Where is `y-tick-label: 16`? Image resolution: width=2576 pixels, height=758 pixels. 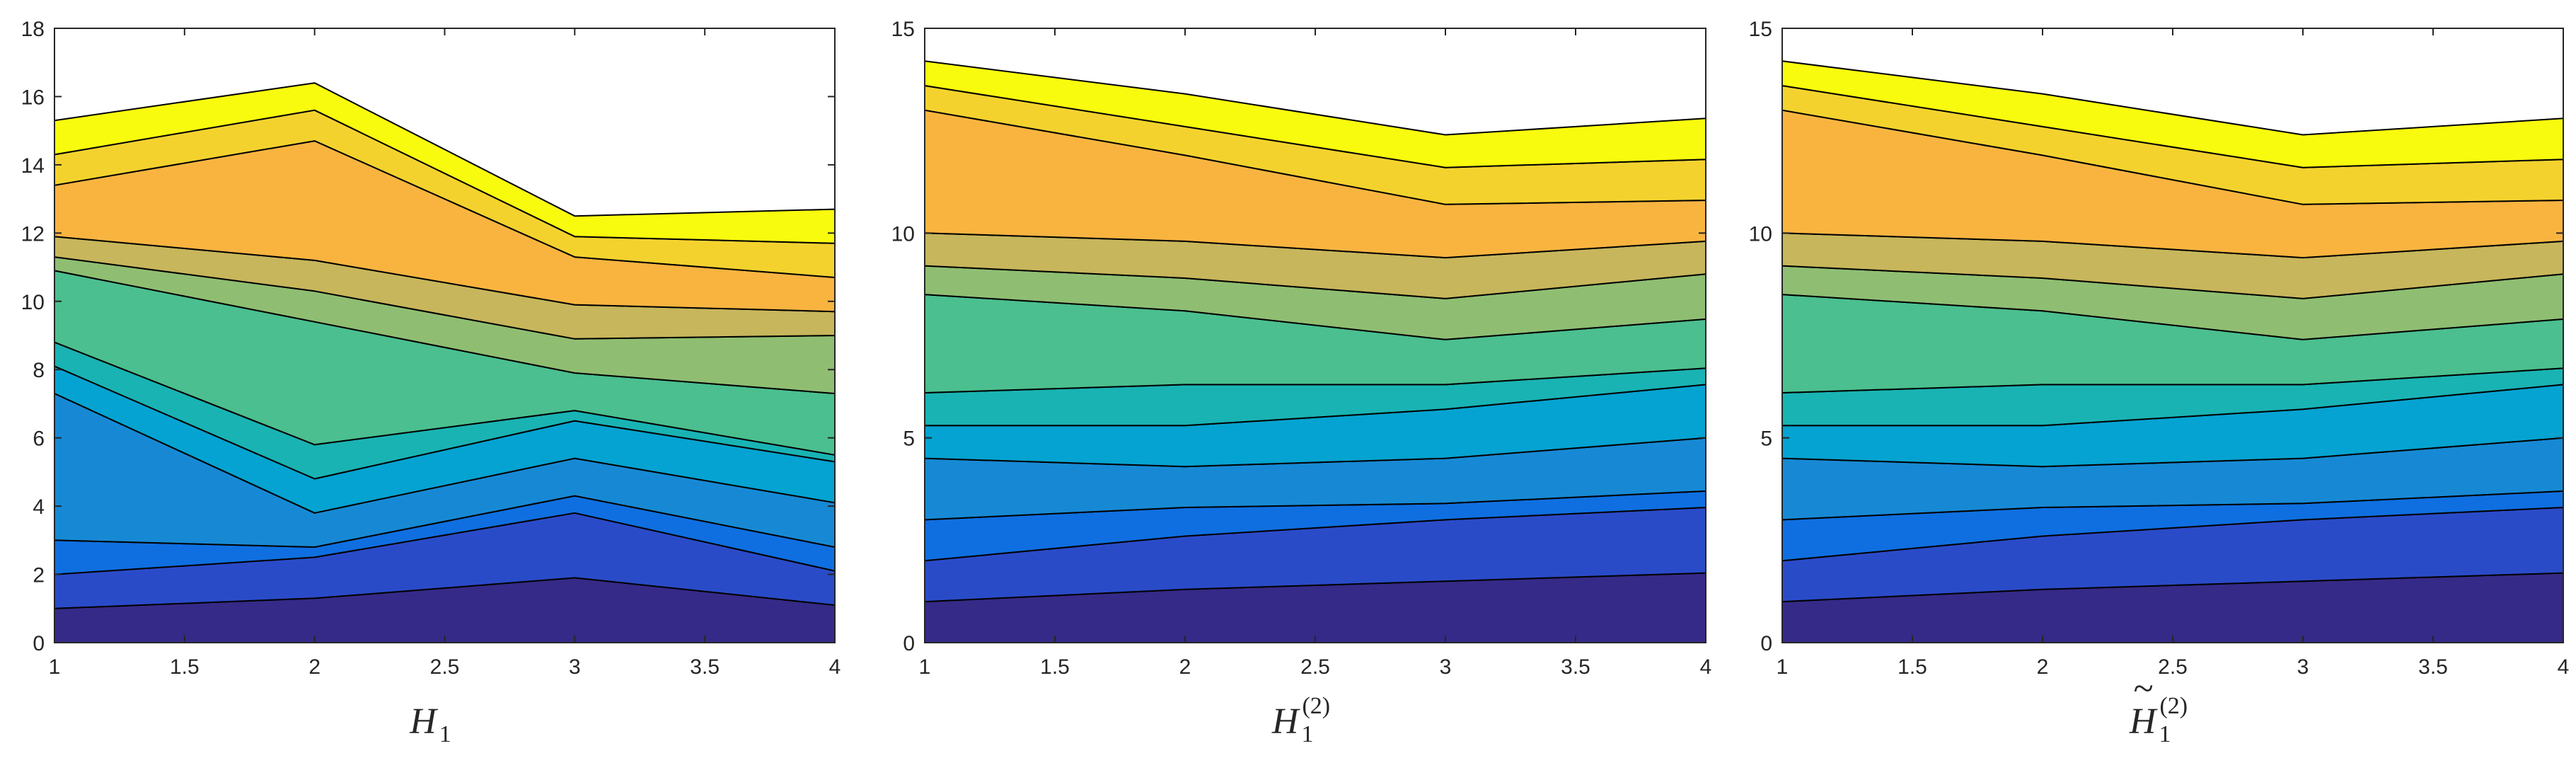 y-tick-label: 16 is located at coordinates (33, 97).